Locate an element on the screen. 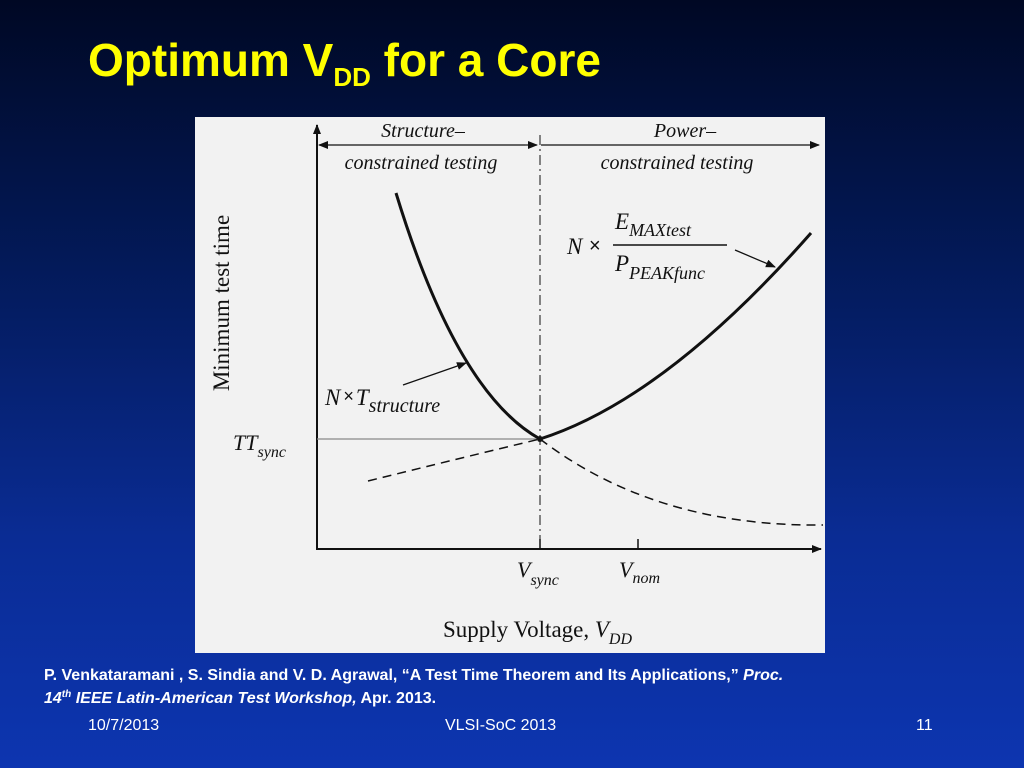 The height and width of the screenshot is (768, 1024). power-denominator-p: P is located at coordinates (621, 263).